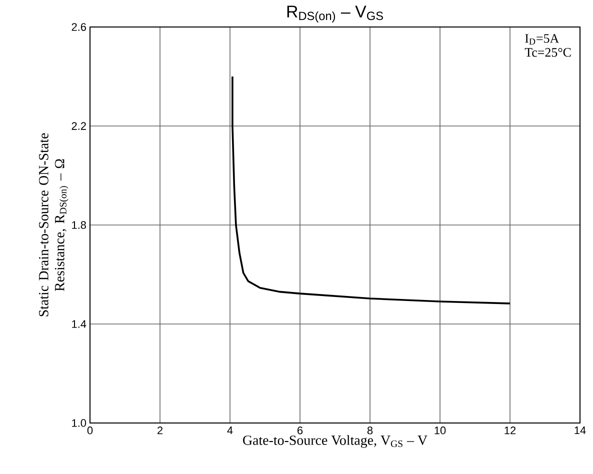 The image size is (593, 474). I want to click on y-tick-label: 1.4, so click(79, 324).